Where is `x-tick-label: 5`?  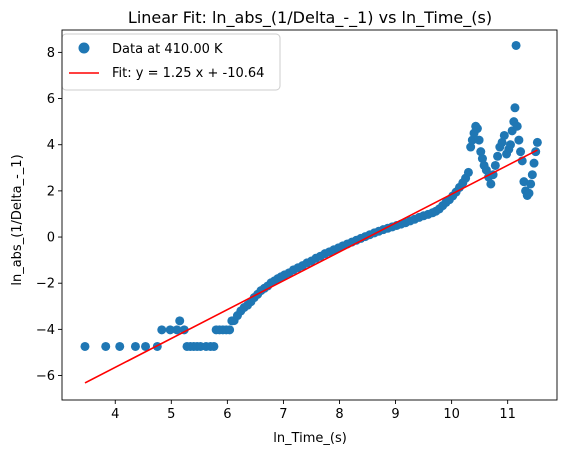
x-tick-label: 5 is located at coordinates (171, 414).